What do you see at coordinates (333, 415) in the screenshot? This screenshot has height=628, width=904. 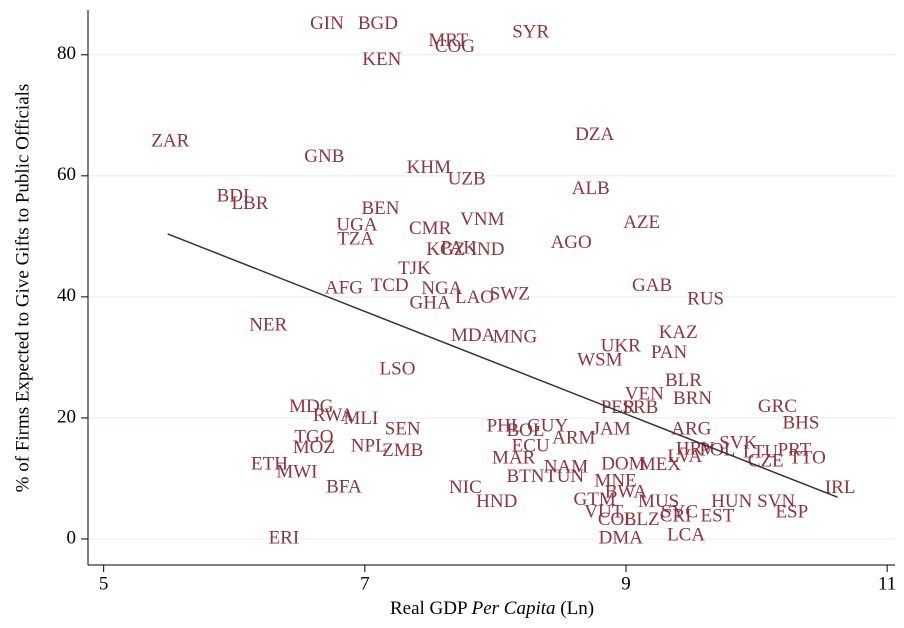 I see `point-label: RWA` at bounding box center [333, 415].